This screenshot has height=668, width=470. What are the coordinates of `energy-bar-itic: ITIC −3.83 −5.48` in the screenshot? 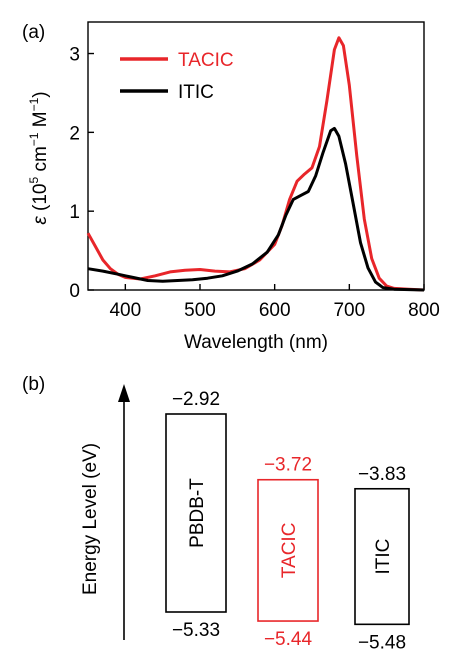 It's located at (382, 558).